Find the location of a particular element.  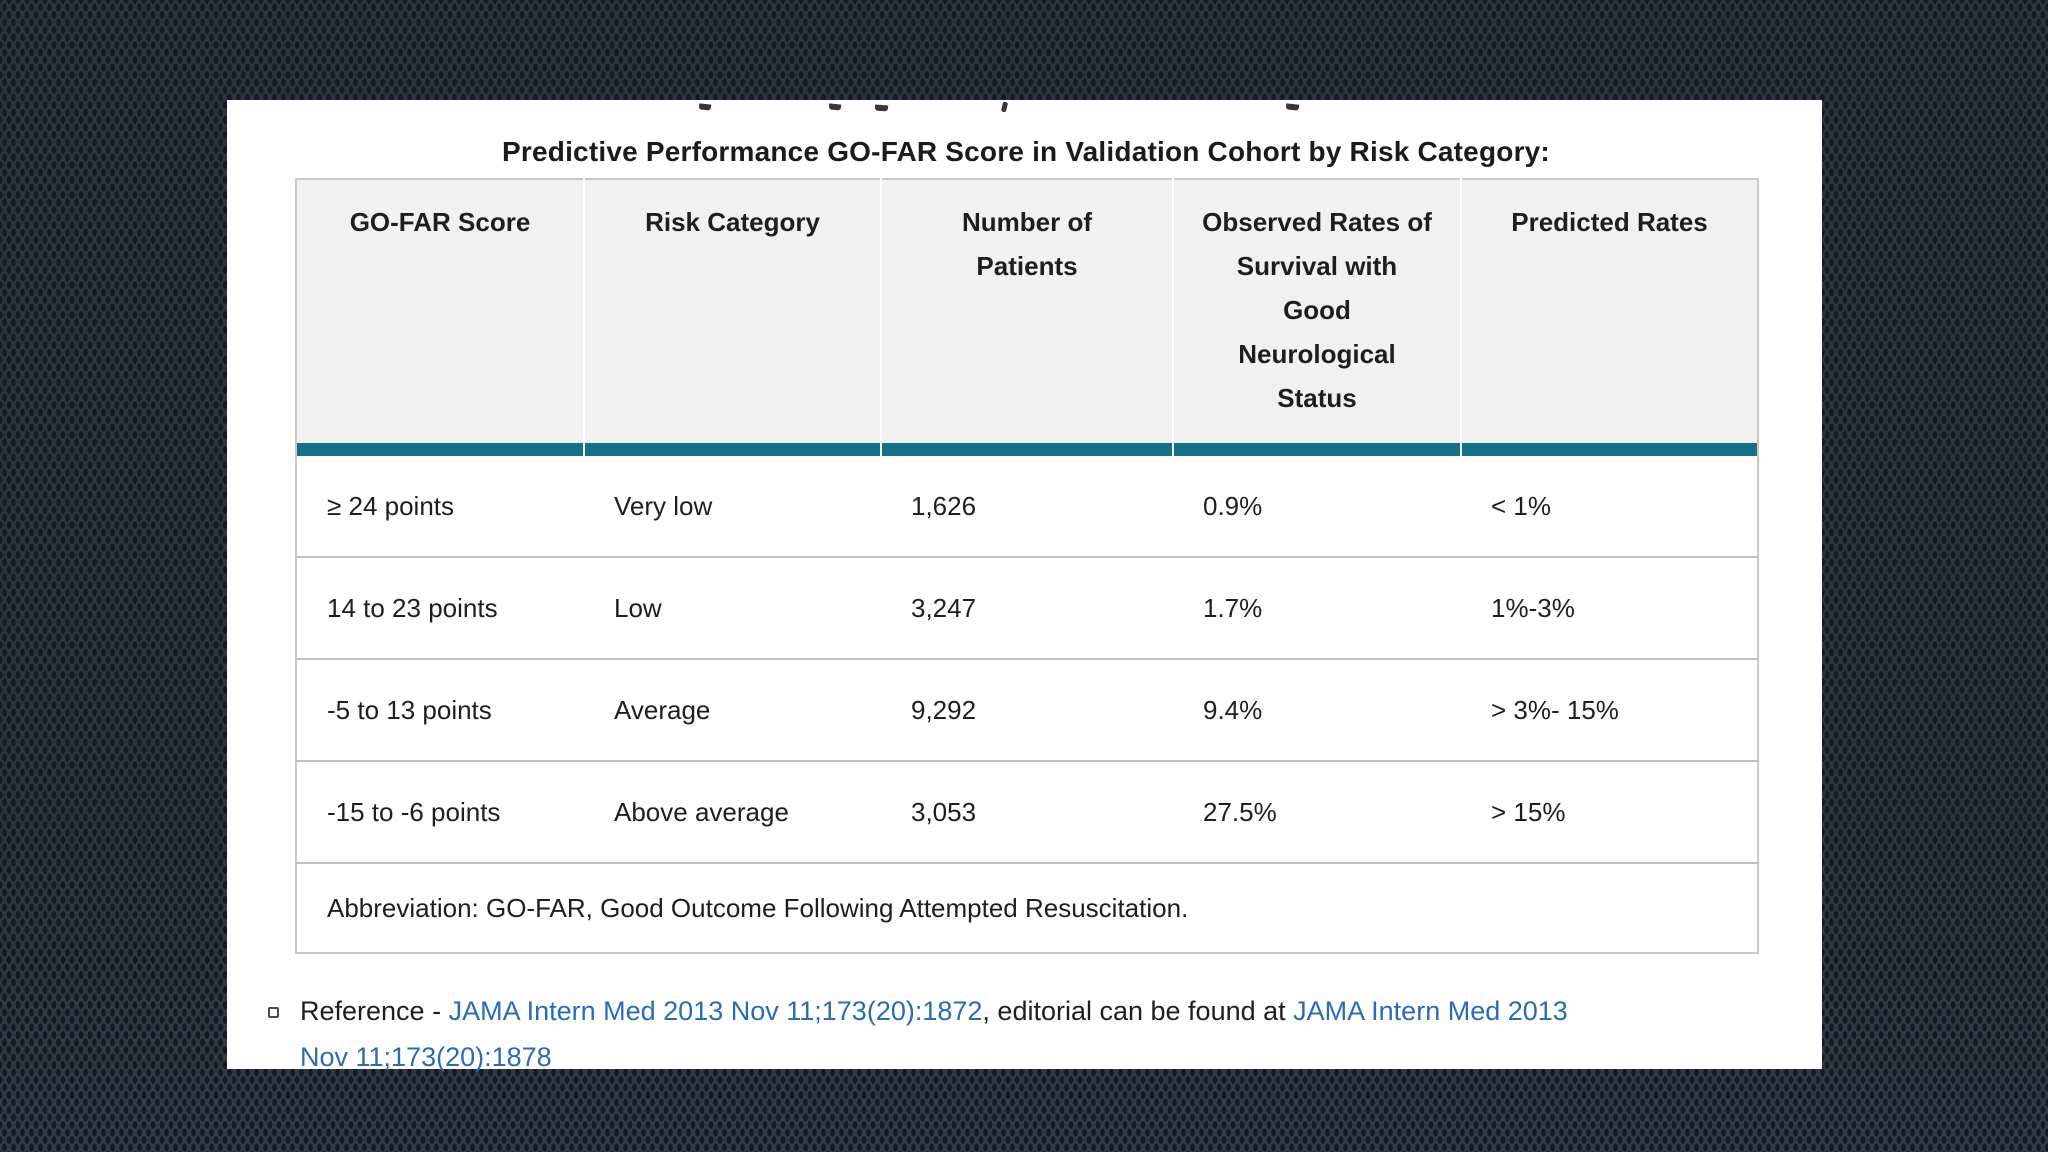

cell-patients: 9,292 is located at coordinates (1027, 709).